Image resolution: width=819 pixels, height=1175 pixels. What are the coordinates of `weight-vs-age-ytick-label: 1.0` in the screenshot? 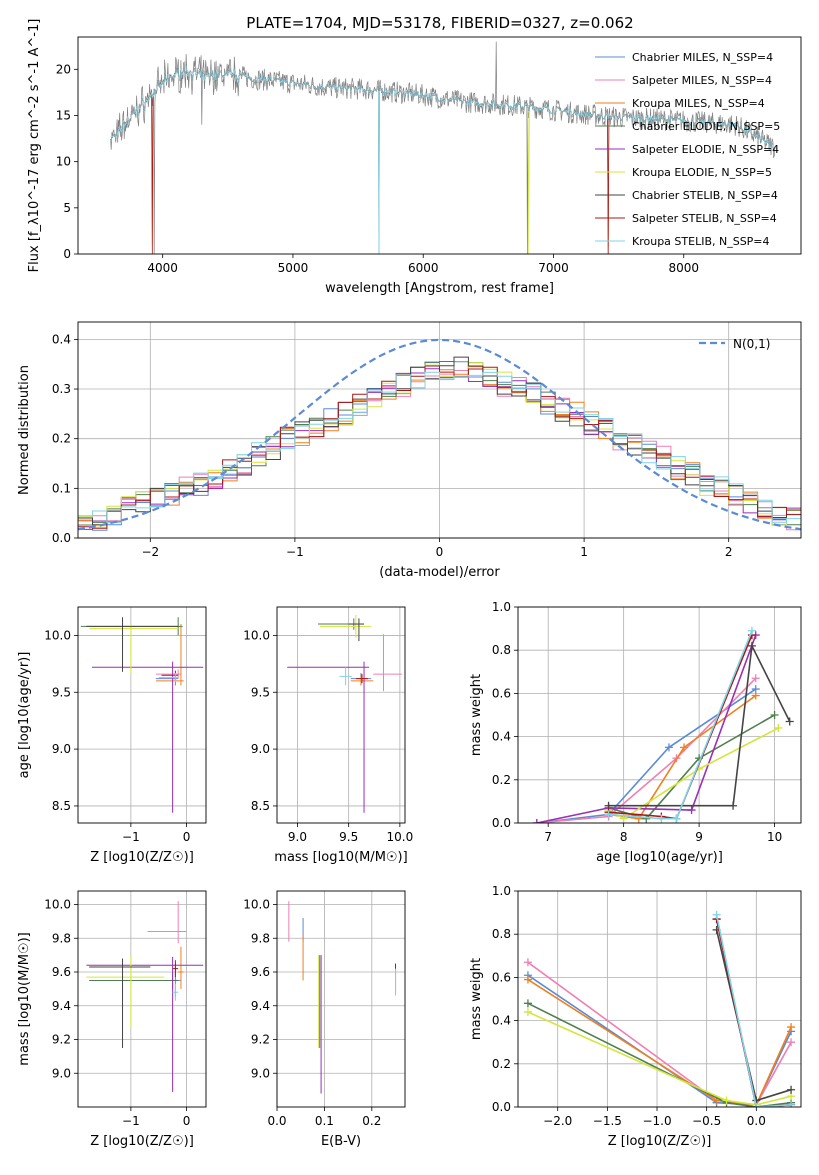 It's located at (501, 607).